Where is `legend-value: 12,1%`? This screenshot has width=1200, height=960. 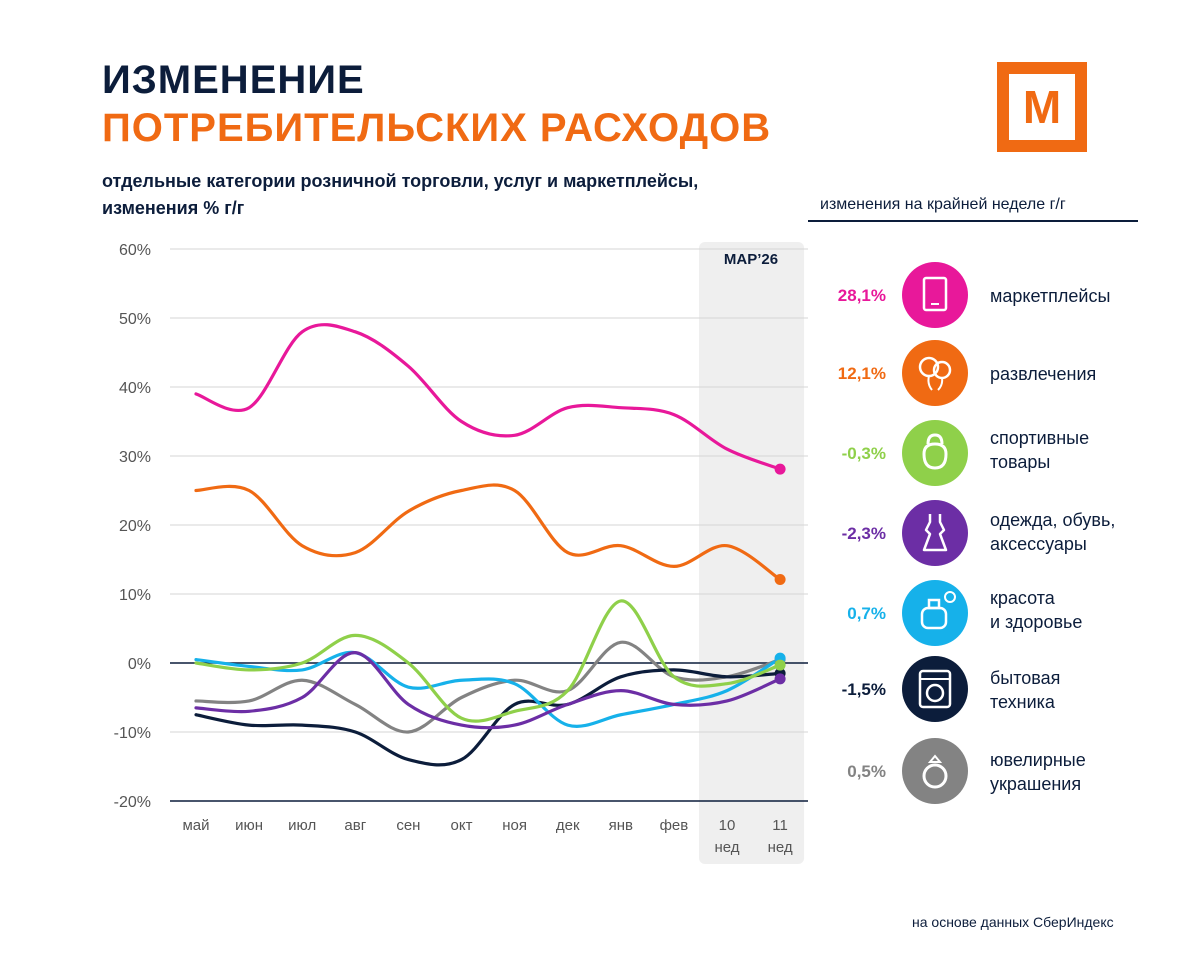
legend-value: 12,1% is located at coordinates (861, 373).